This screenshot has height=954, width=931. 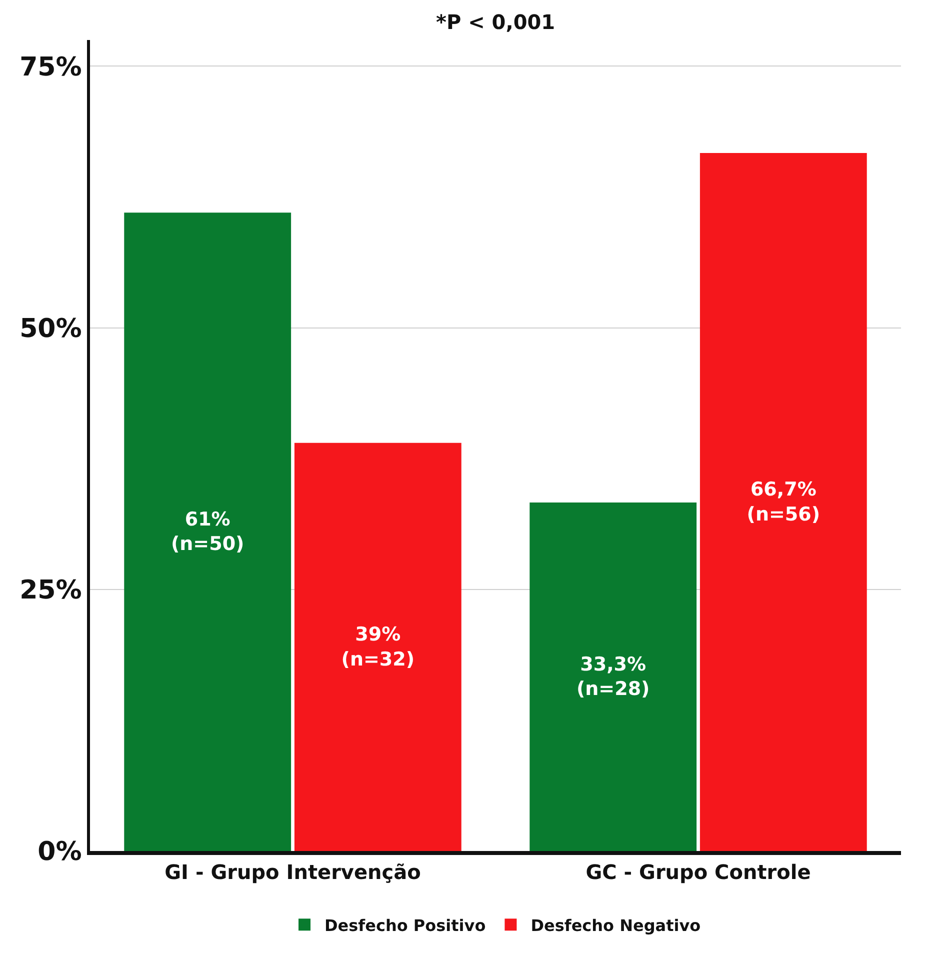 What do you see at coordinates (405, 925) in the screenshot?
I see `legend-label: Desfecho Positivo` at bounding box center [405, 925].